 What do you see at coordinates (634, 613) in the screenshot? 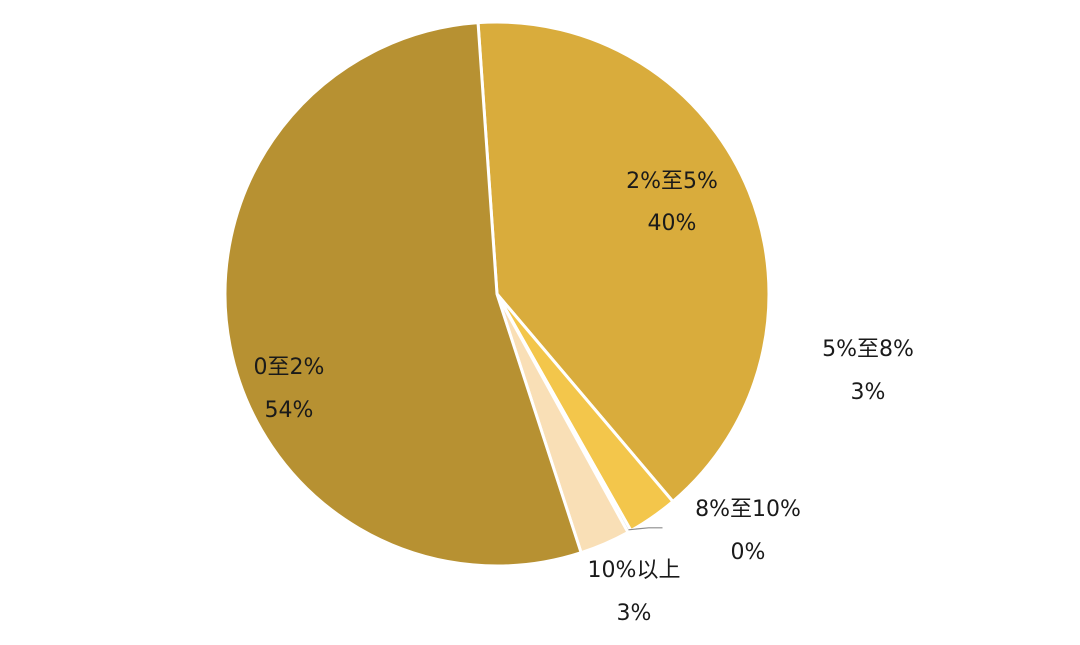
I see `slice-10-plus-percent: 3%` at bounding box center [634, 613].